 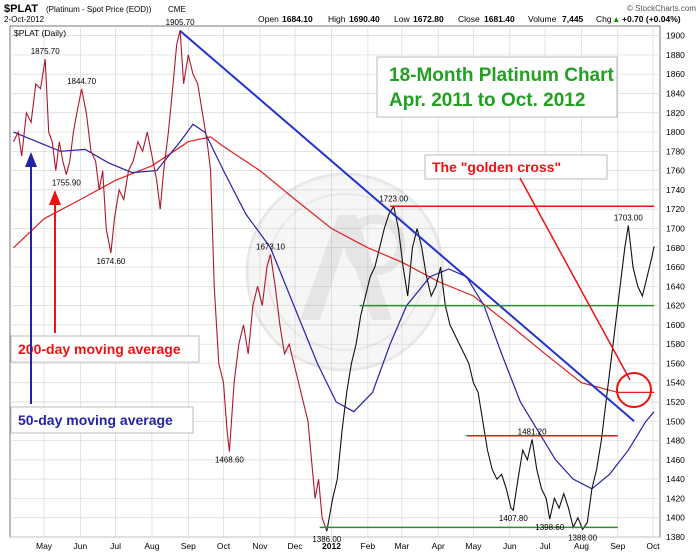 I want to click on open-label: Open, so click(x=268, y=19).